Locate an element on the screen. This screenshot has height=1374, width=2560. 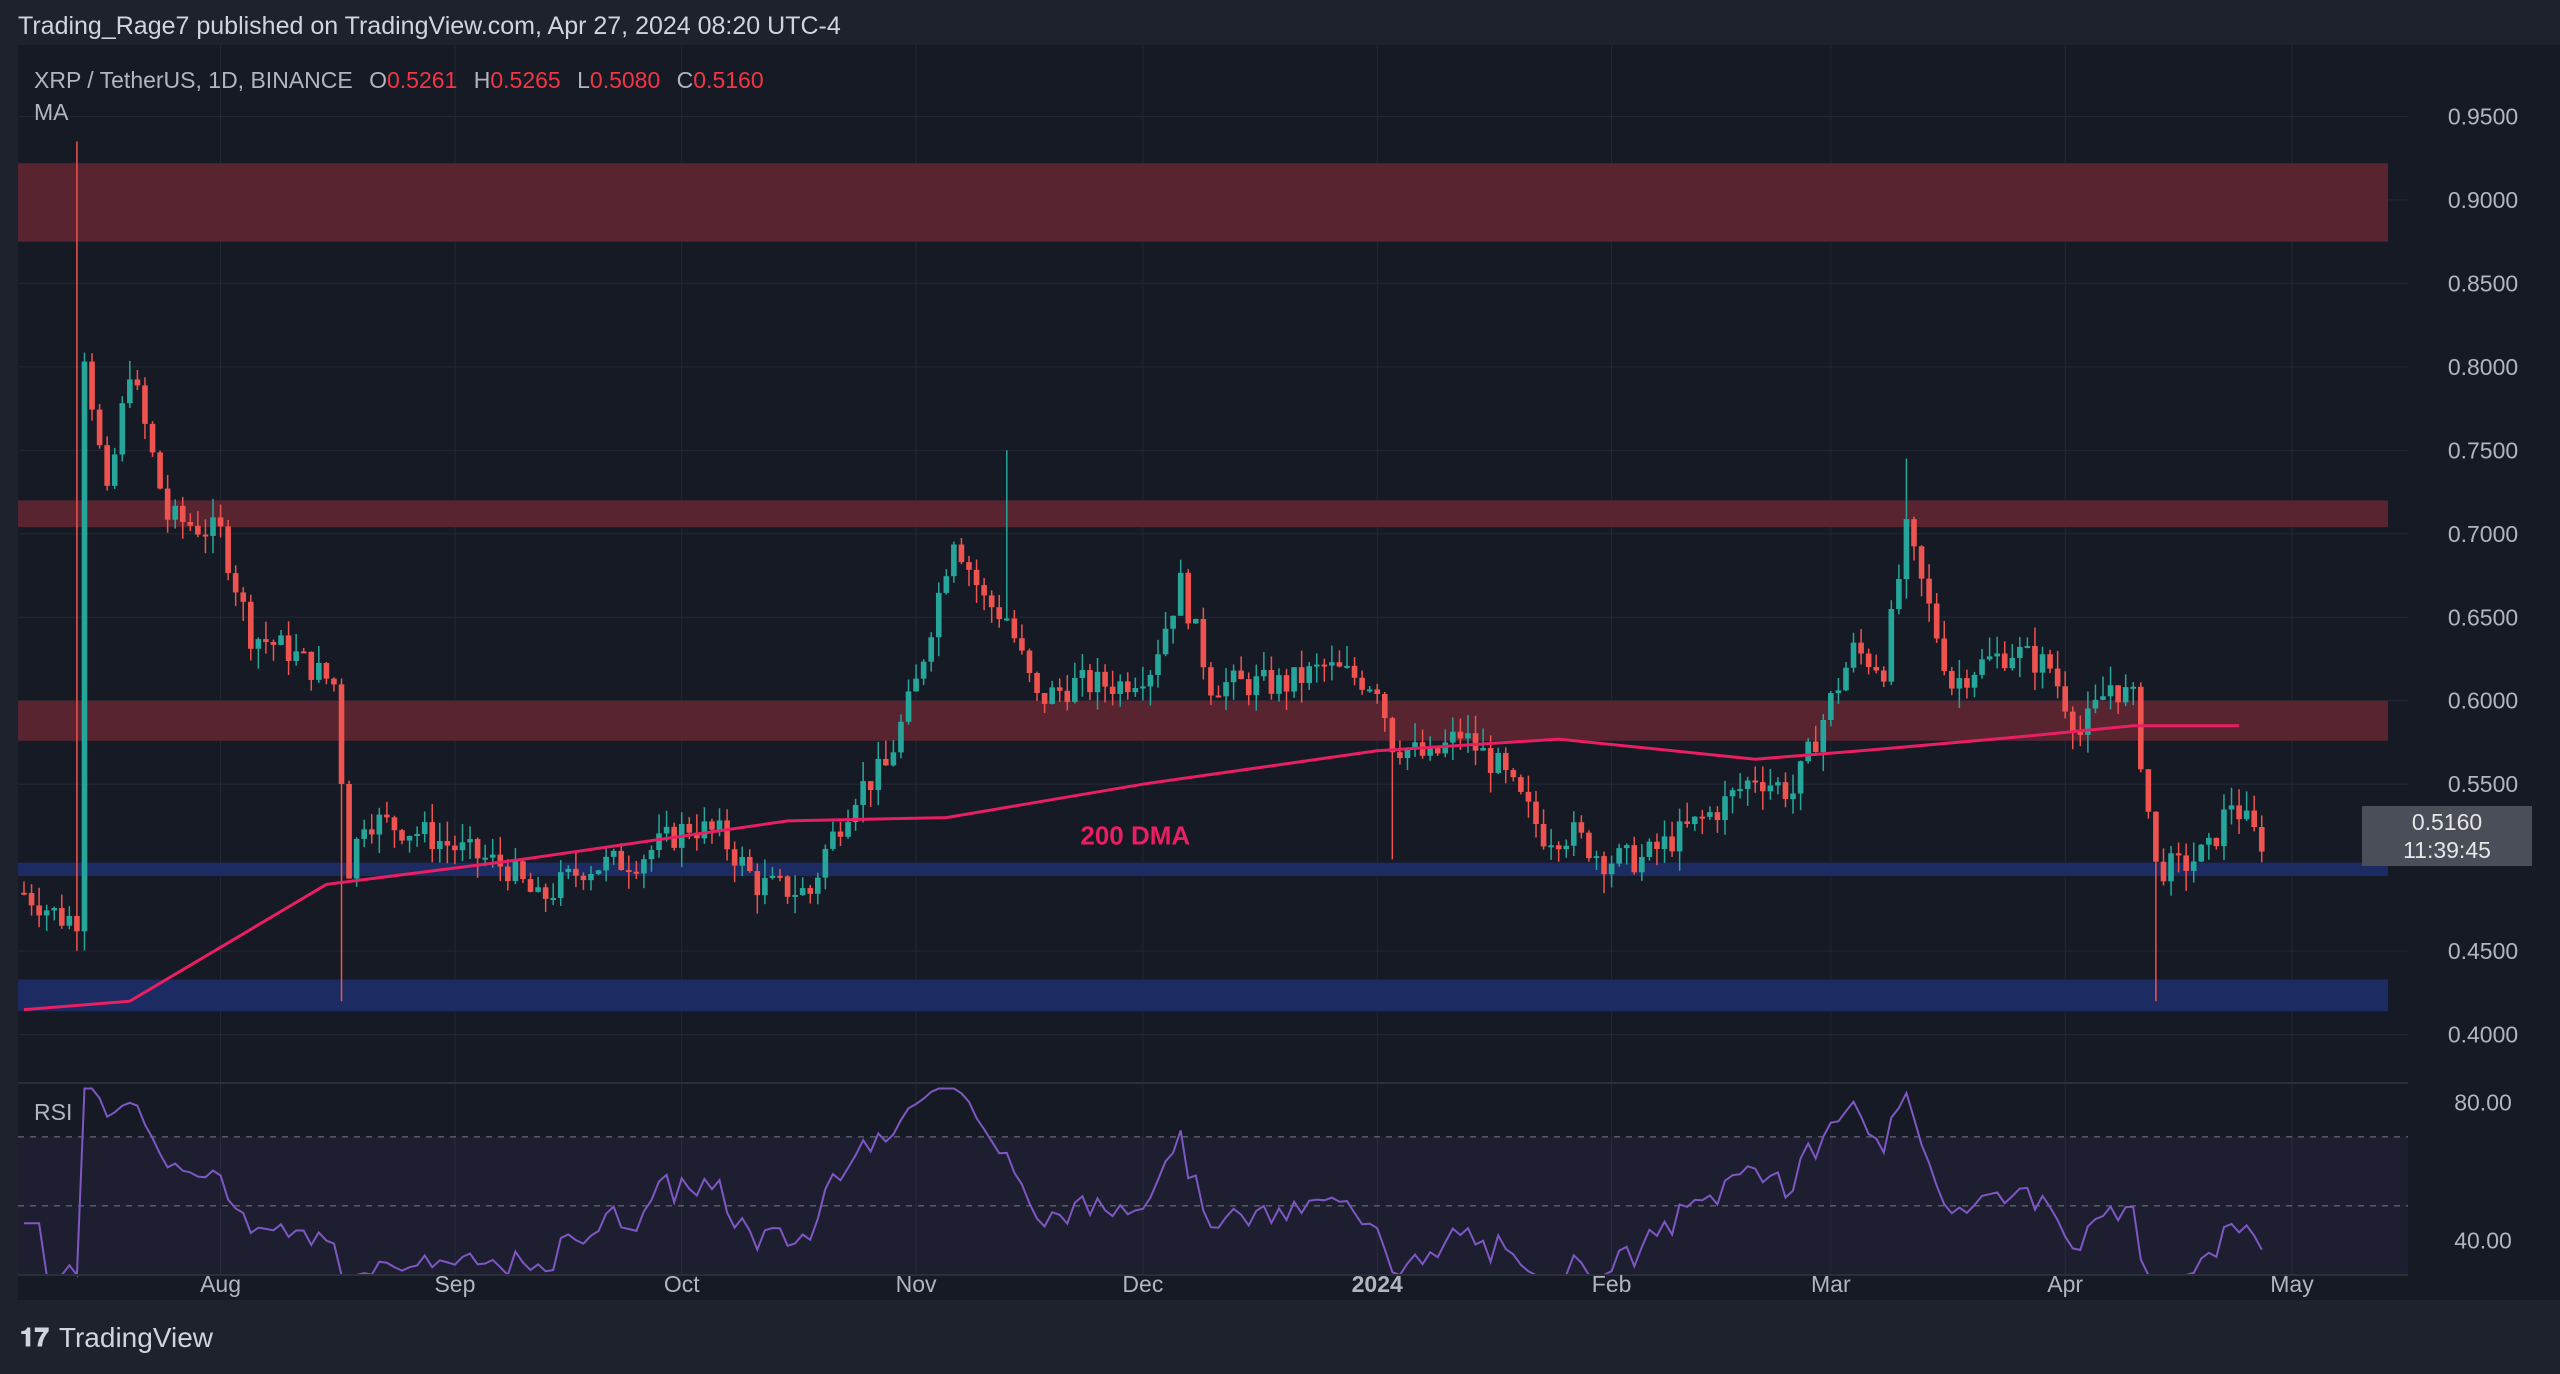
tradingview-logo-icon: 𝟏𝟕 is located at coordinates (34, 1337).